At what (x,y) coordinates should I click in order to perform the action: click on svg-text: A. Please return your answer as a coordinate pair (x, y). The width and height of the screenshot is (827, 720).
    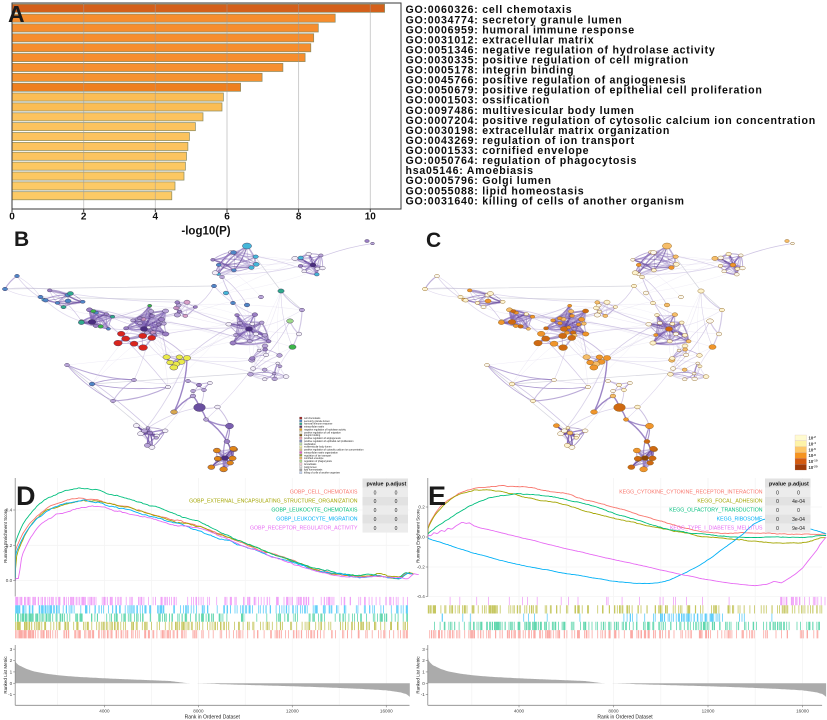
    Looking at the image, I should click on (16, 14).